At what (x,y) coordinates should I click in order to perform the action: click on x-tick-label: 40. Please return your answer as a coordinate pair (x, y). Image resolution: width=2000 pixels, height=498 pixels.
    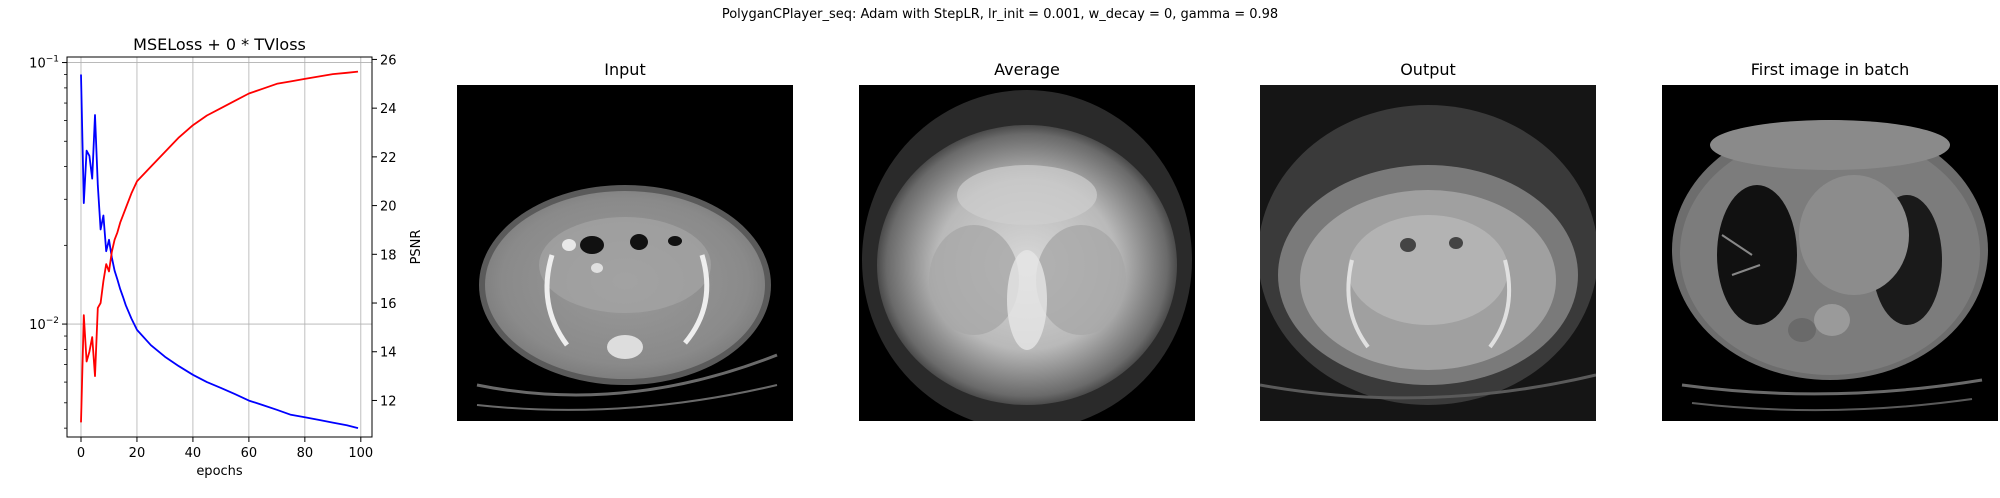
    Looking at the image, I should click on (193, 453).